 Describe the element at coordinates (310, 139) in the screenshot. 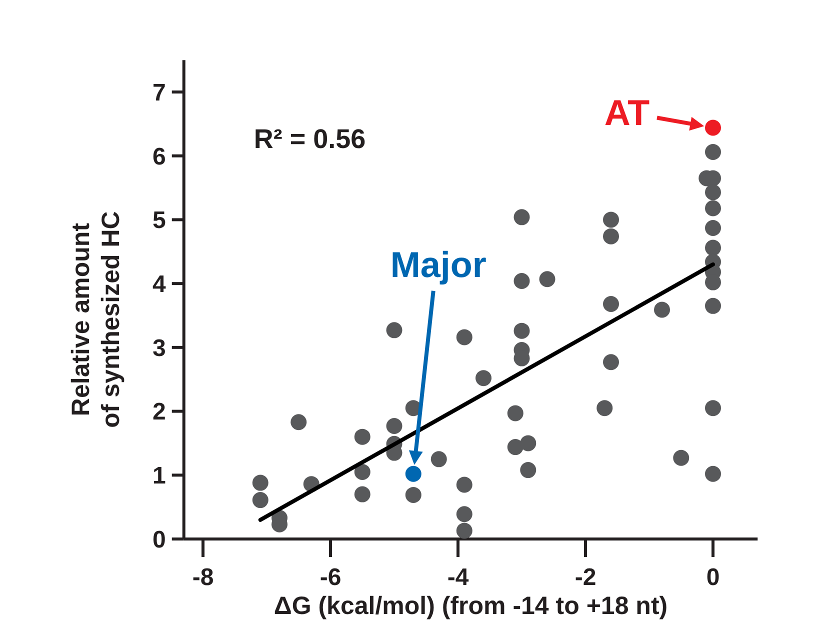

I see `annotation: R² = 0.56` at that location.